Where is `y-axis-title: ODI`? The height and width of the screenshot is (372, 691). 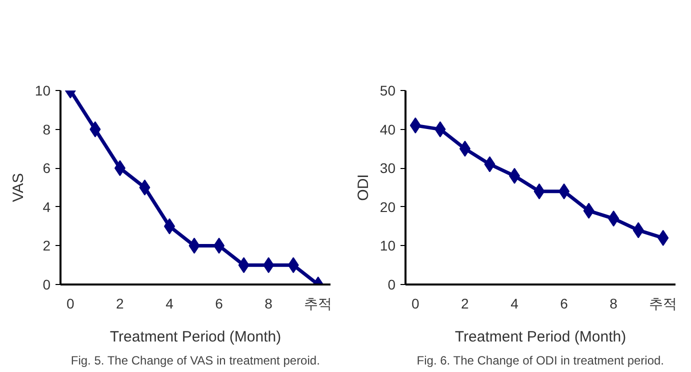 y-axis-title: ODI is located at coordinates (363, 187).